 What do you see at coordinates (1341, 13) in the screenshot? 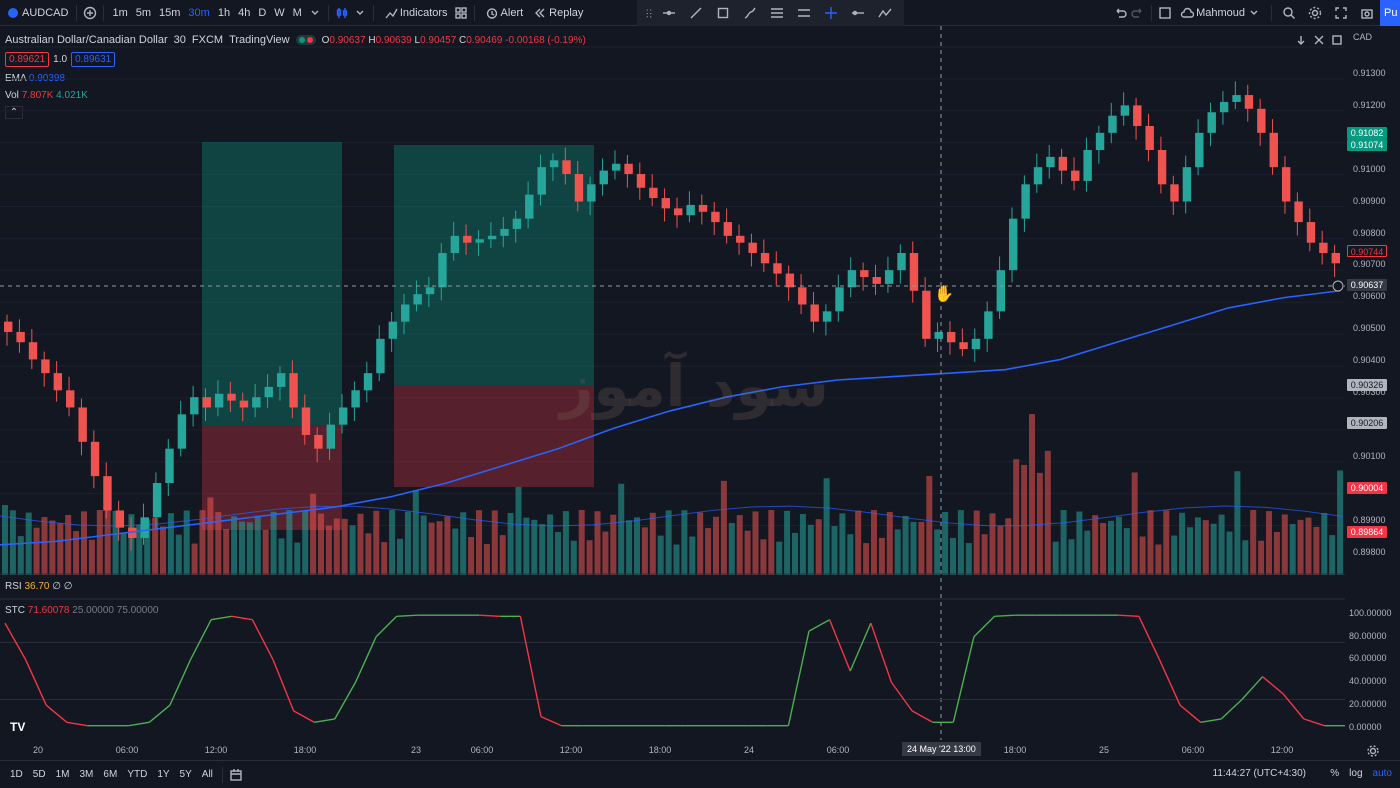
I see `fullscreen-icon` at bounding box center [1341, 13].